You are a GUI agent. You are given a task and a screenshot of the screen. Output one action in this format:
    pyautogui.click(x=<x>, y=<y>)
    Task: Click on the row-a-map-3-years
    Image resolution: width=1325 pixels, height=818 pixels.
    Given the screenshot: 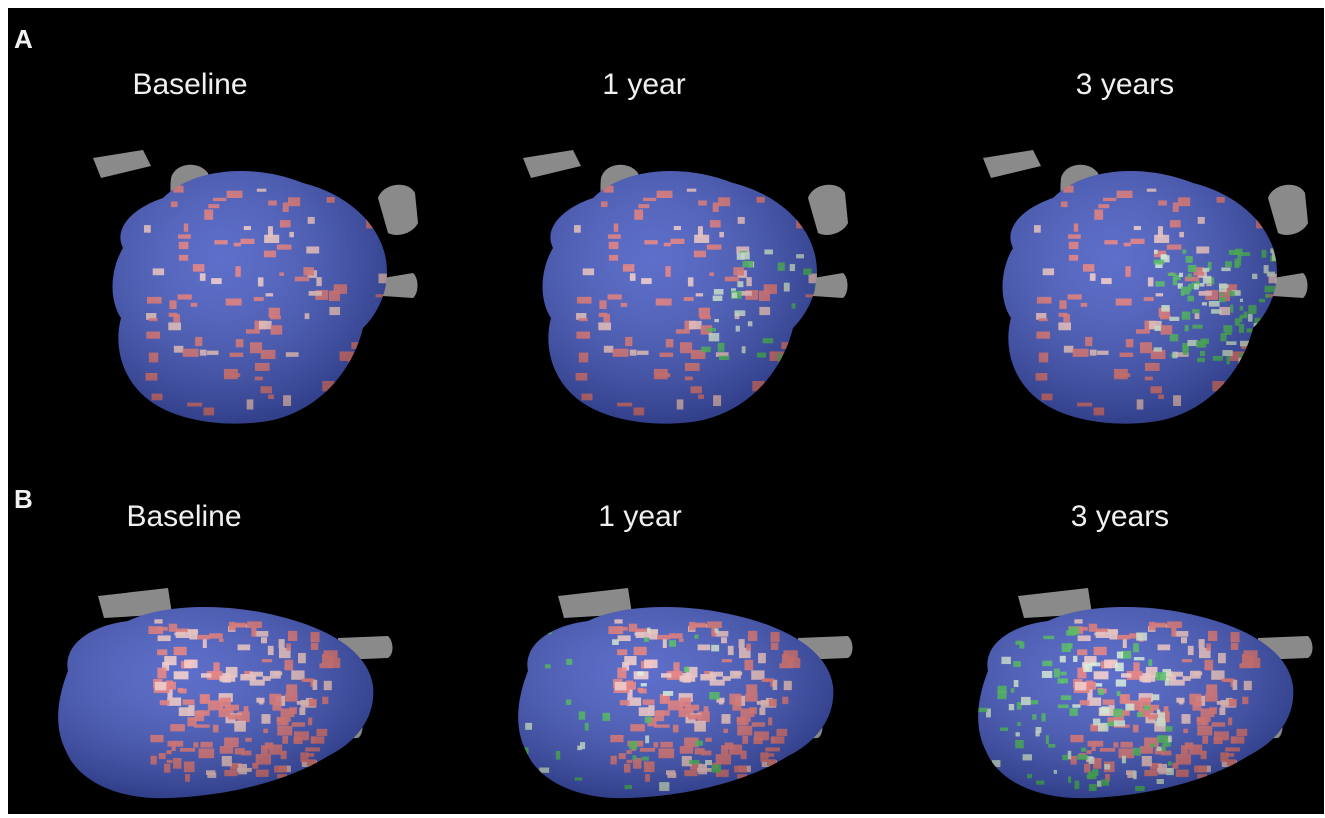 What is the action you would take?
    pyautogui.click(x=1143, y=283)
    